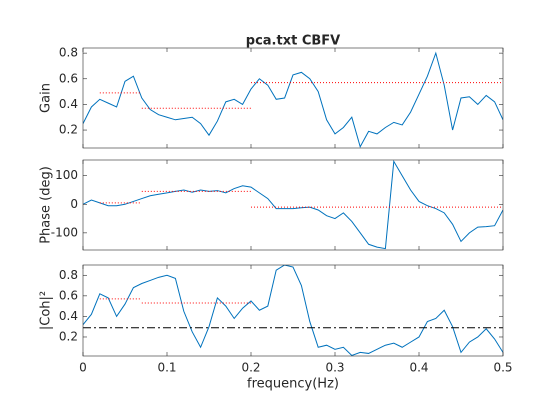  I want to click on x-tick-label: 0.2, so click(250, 368).